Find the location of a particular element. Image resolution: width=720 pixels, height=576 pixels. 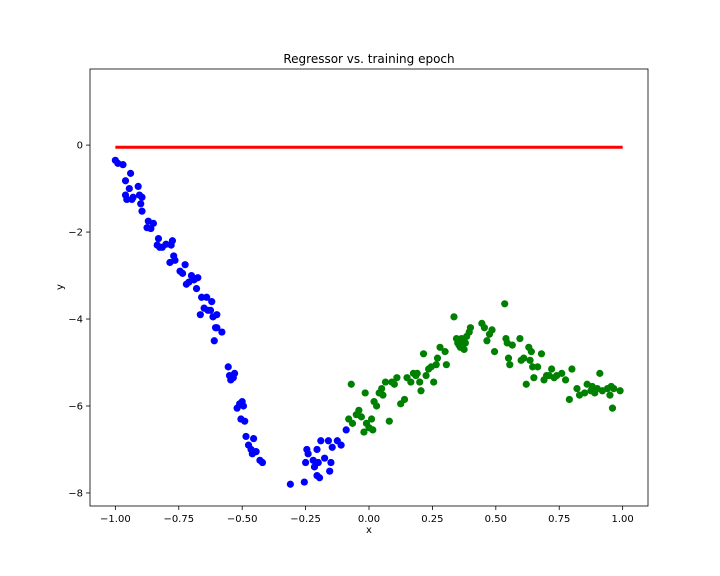

x-tick-label: −0.50 is located at coordinates (242, 519).